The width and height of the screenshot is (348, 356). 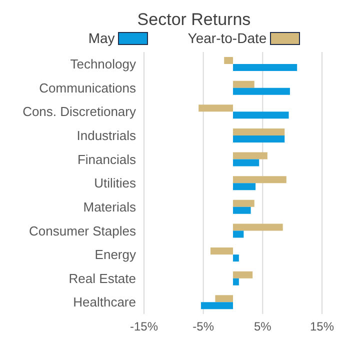 What do you see at coordinates (82, 230) in the screenshot?
I see `y-tick-label: Consumer Staples` at bounding box center [82, 230].